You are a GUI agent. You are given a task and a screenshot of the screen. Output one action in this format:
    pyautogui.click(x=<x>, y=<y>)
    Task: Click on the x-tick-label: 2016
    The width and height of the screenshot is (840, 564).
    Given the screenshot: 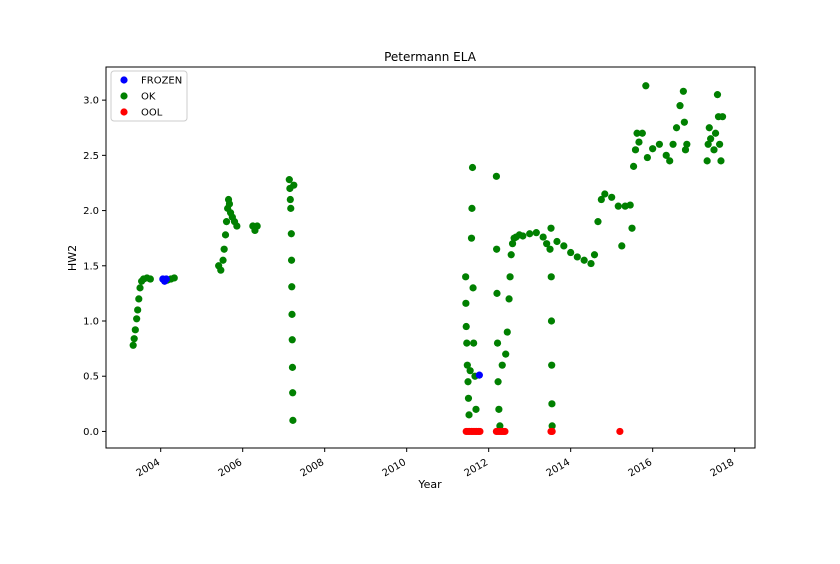 What is the action you would take?
    pyautogui.click(x=641, y=468)
    